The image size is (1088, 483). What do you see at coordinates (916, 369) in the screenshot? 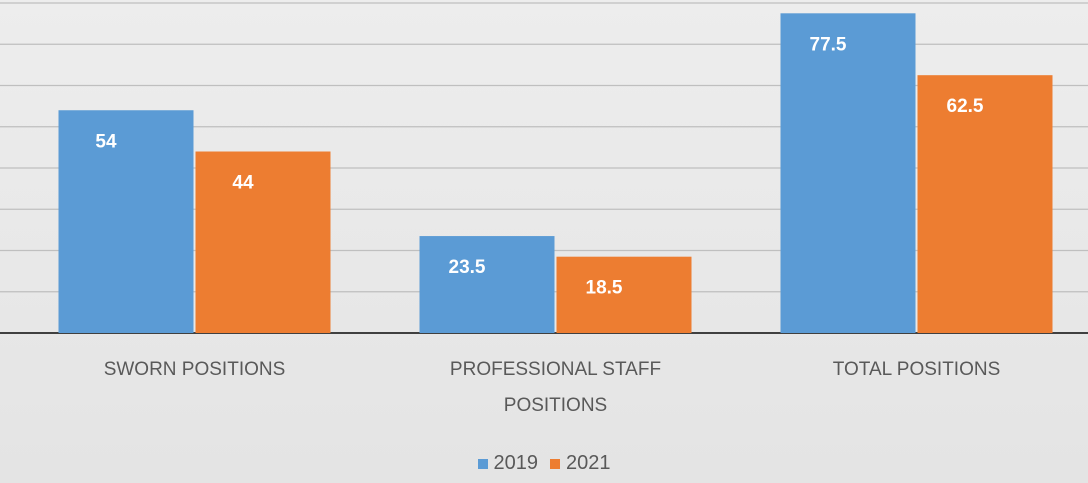
I see `x-tick-label: TOTAL POSITIONS` at bounding box center [916, 369].